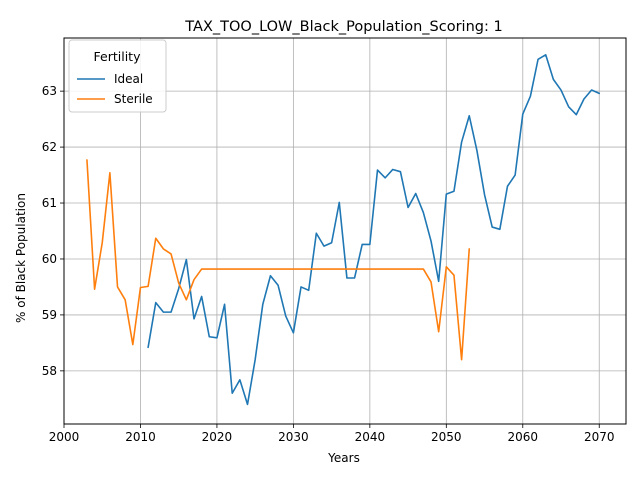 The width and height of the screenshot is (640, 480). I want to click on x-axis-ticks: 2000 2010 2020 2030 2040 2050 2060 2070, so click(332, 434).